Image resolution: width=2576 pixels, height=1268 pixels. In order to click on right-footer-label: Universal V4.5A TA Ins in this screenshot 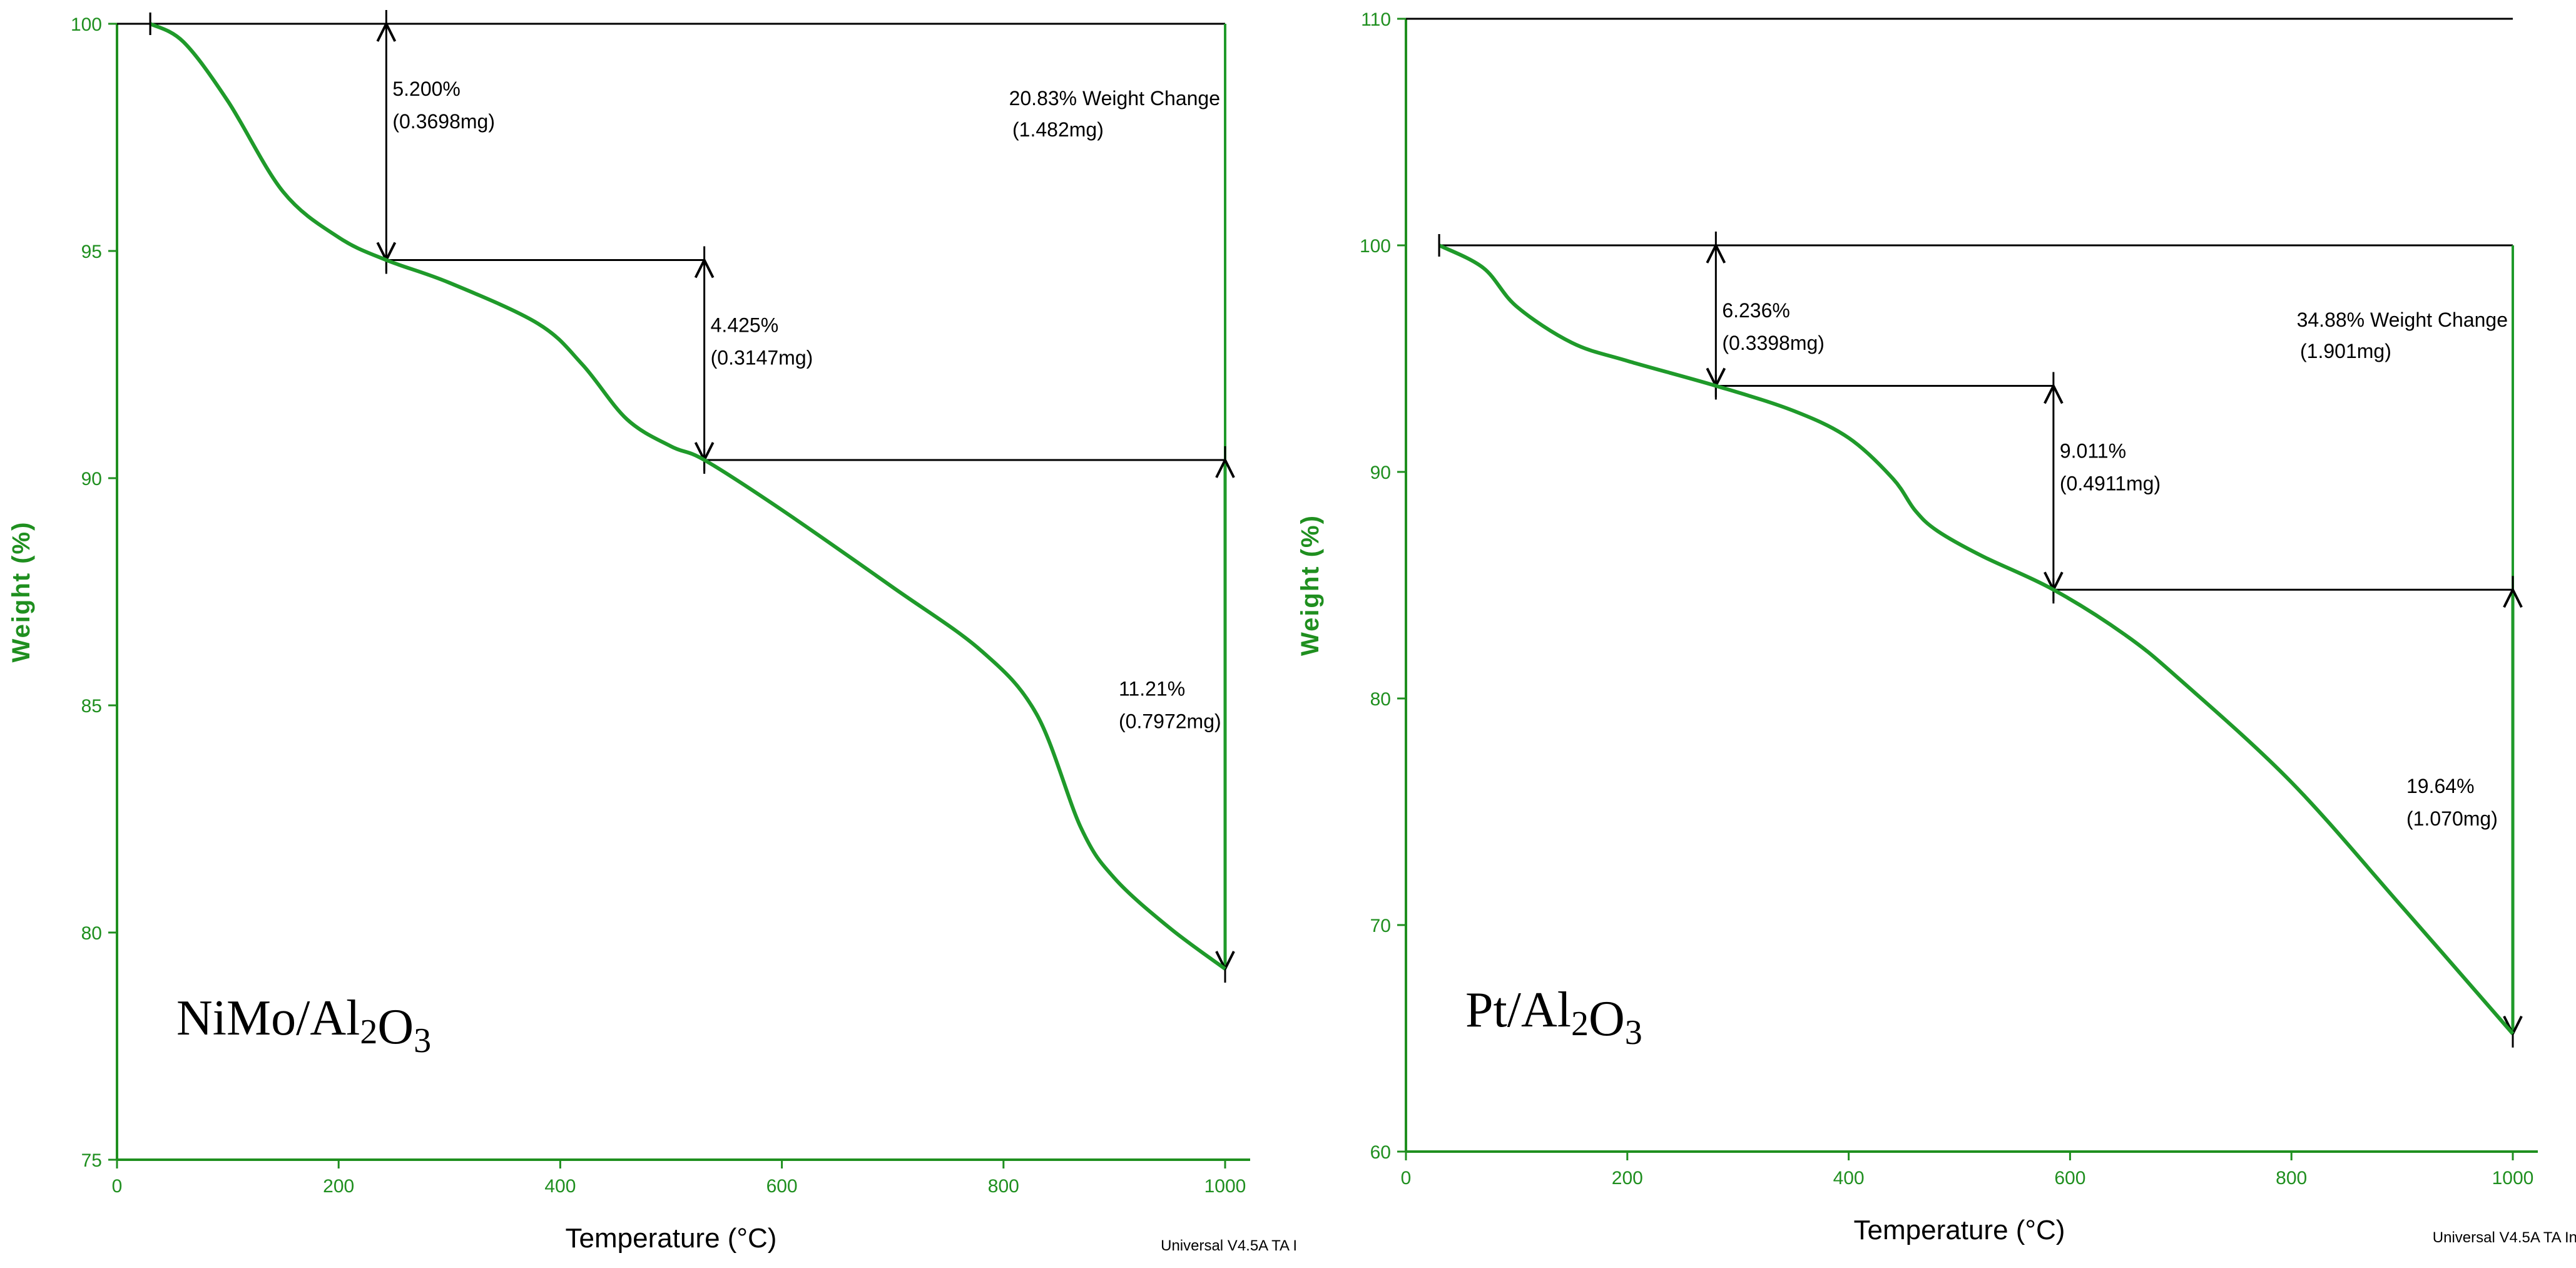, I will do `click(2505, 1237)`.